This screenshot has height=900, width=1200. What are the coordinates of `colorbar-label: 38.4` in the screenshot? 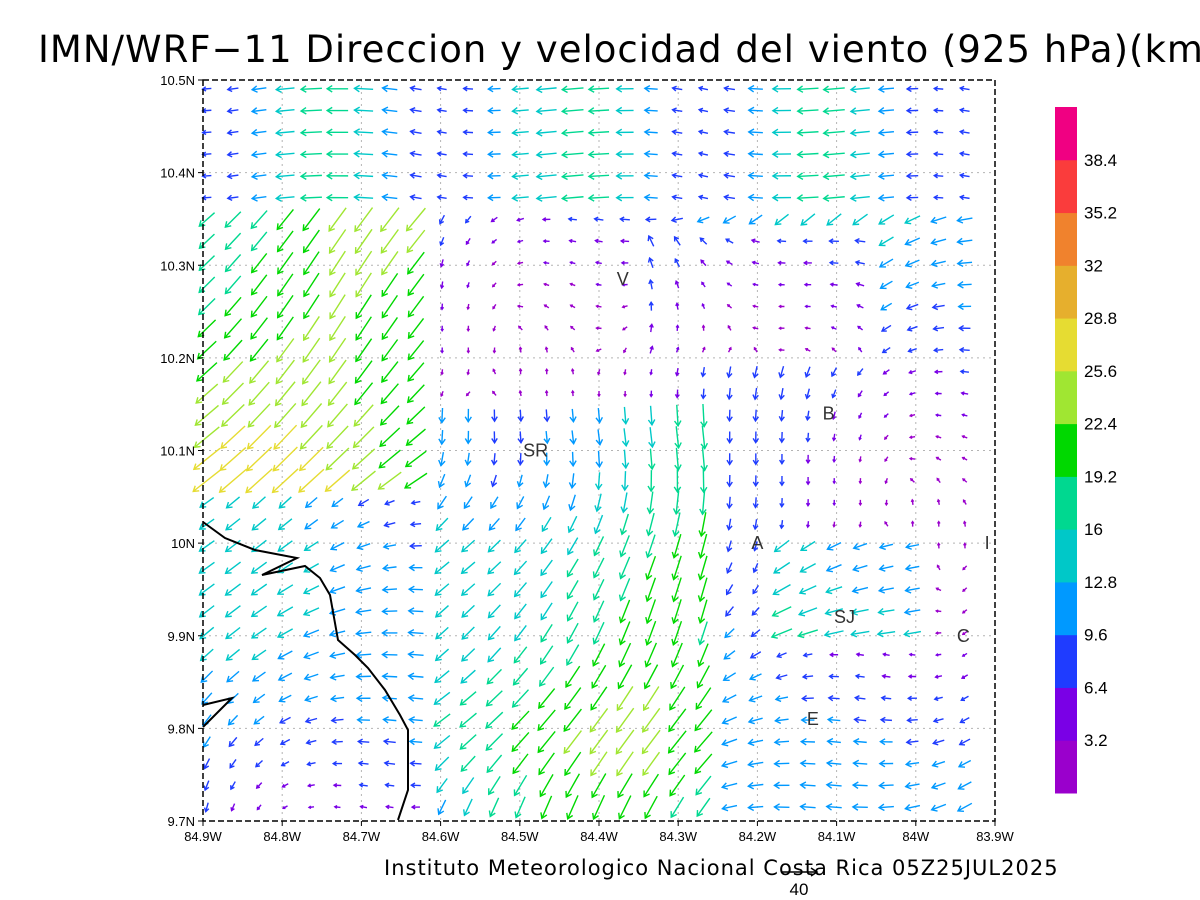 It's located at (1100, 160).